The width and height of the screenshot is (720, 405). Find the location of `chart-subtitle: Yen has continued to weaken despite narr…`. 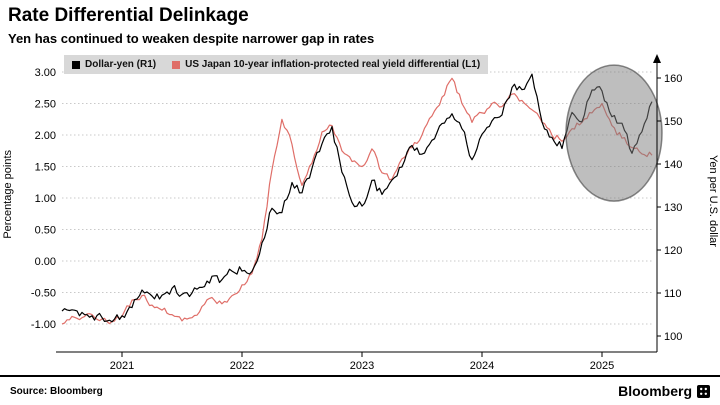

chart-subtitle: Yen has continued to weaken despite narr… is located at coordinates (191, 38).